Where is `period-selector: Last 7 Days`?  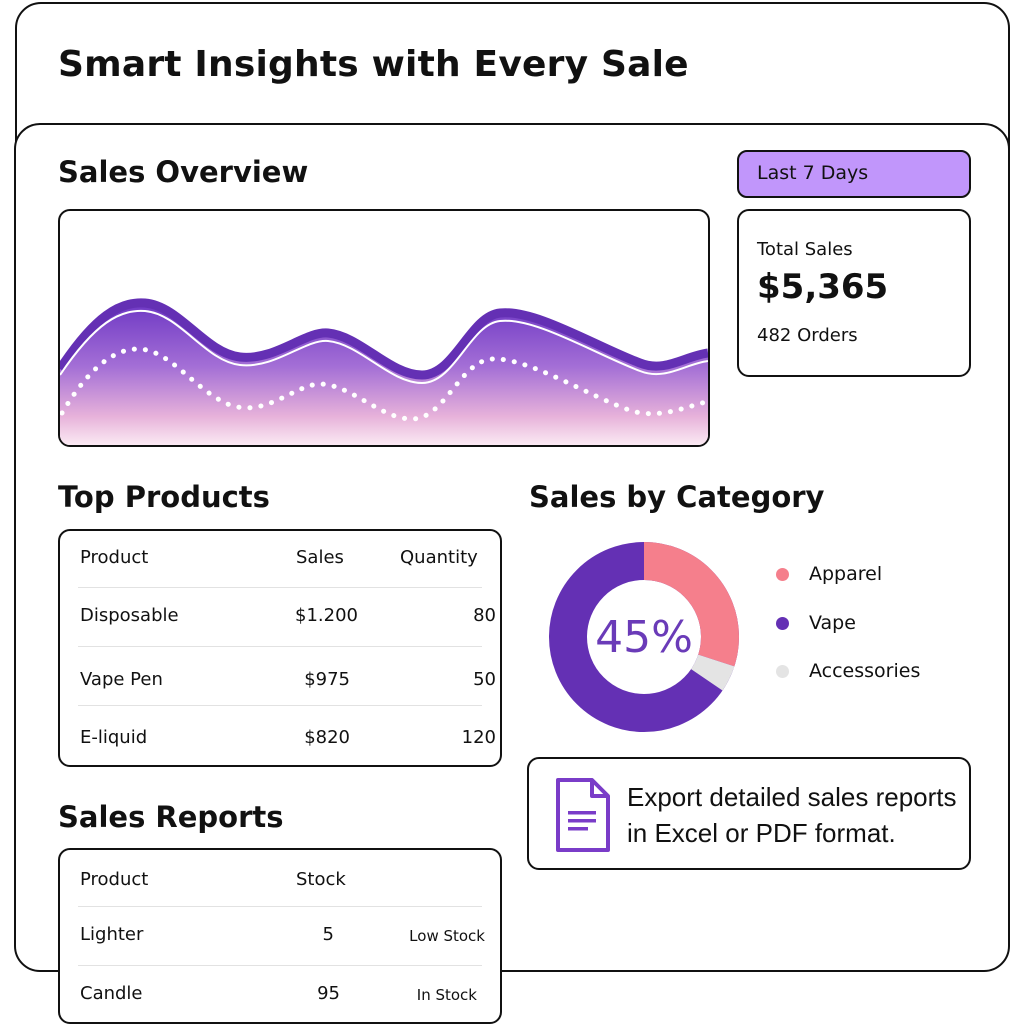
period-selector: Last 7 Days is located at coordinates (854, 174).